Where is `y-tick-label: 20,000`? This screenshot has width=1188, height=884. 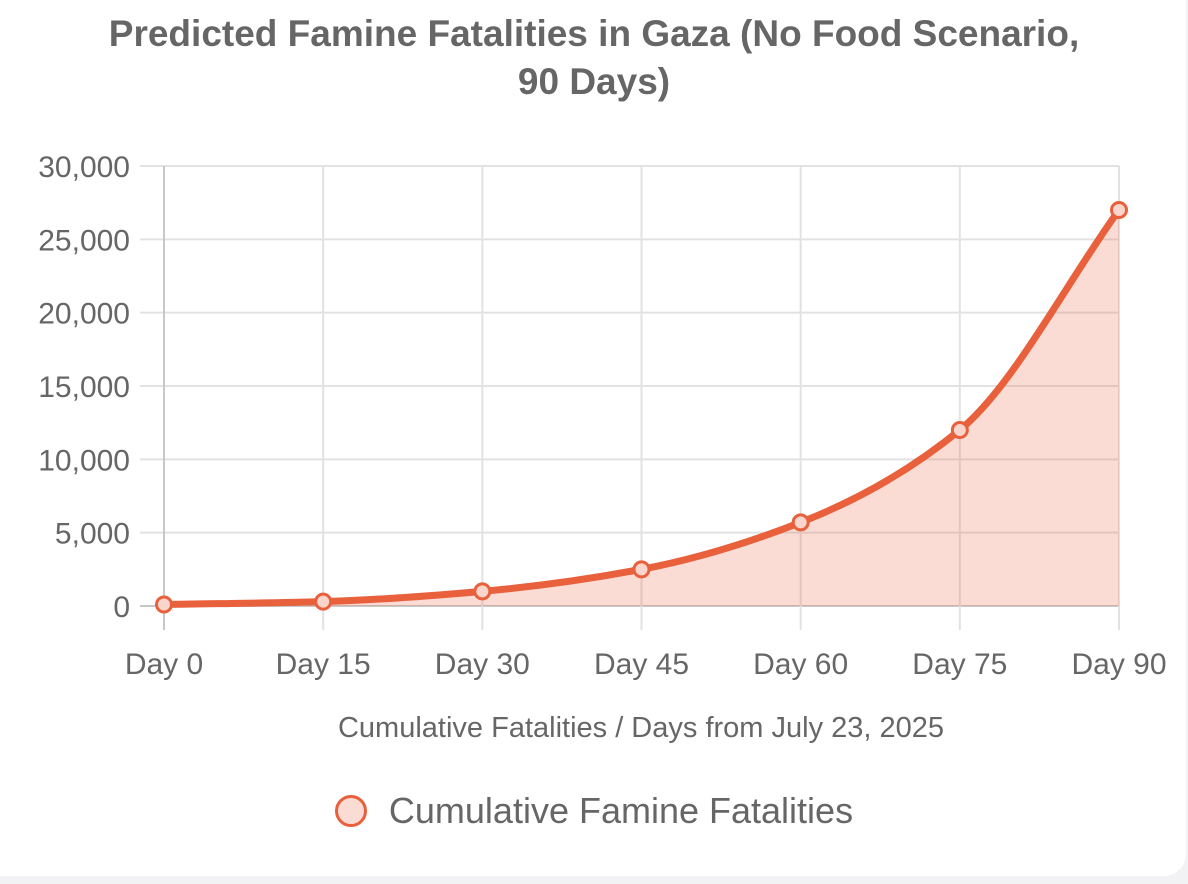 y-tick-label: 20,000 is located at coordinates (84, 314).